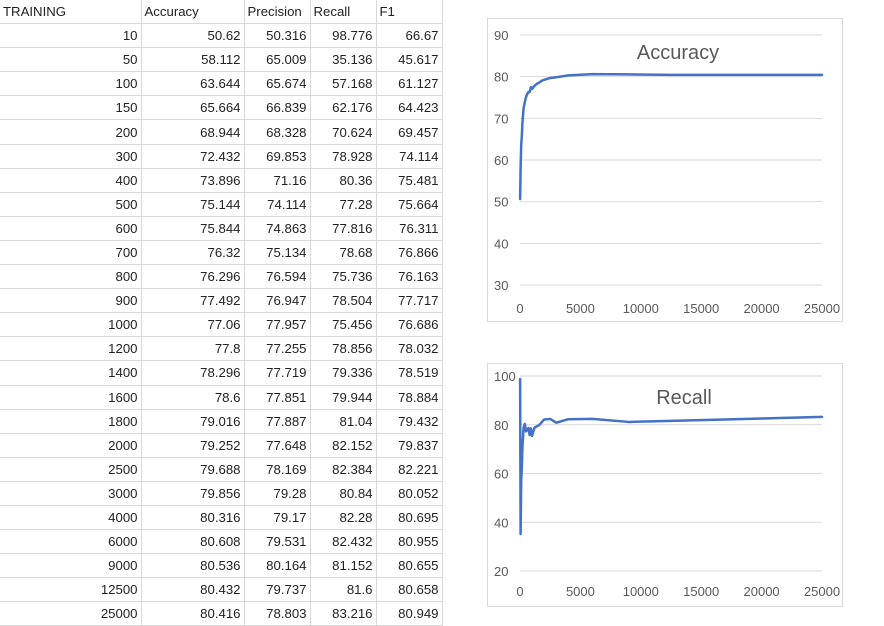 The image size is (884, 626). Describe the element at coordinates (193, 12) in the screenshot. I see `header-accuracy: Accuracy` at that location.